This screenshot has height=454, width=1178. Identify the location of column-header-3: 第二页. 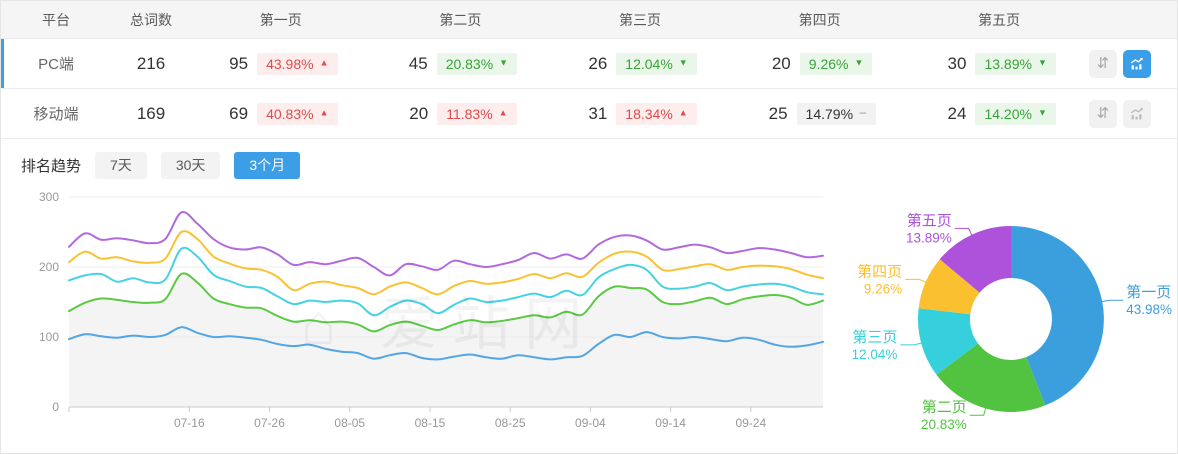
(460, 19).